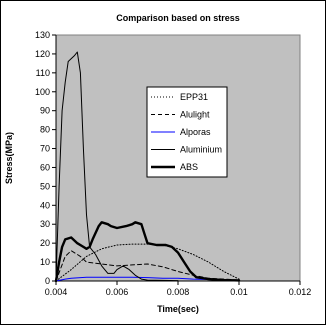 The width and height of the screenshot is (326, 330). What do you see at coordinates (46, 158) in the screenshot?
I see `y-axis: 0 10 20 30 40 50 60 70 80 90 100 110 120 130` at bounding box center [46, 158].